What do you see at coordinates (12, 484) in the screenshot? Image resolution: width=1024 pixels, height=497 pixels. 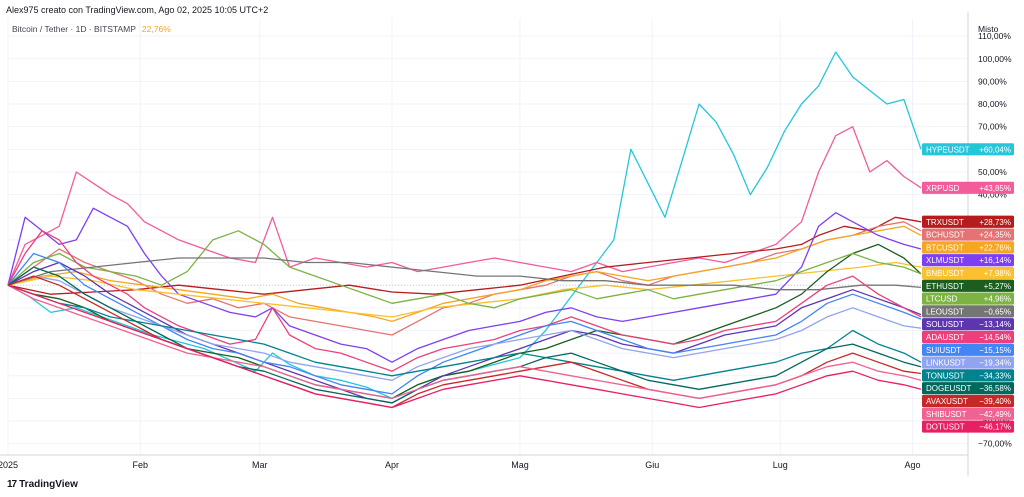 I see `tradingview-logo-icon: 17` at bounding box center [12, 484].